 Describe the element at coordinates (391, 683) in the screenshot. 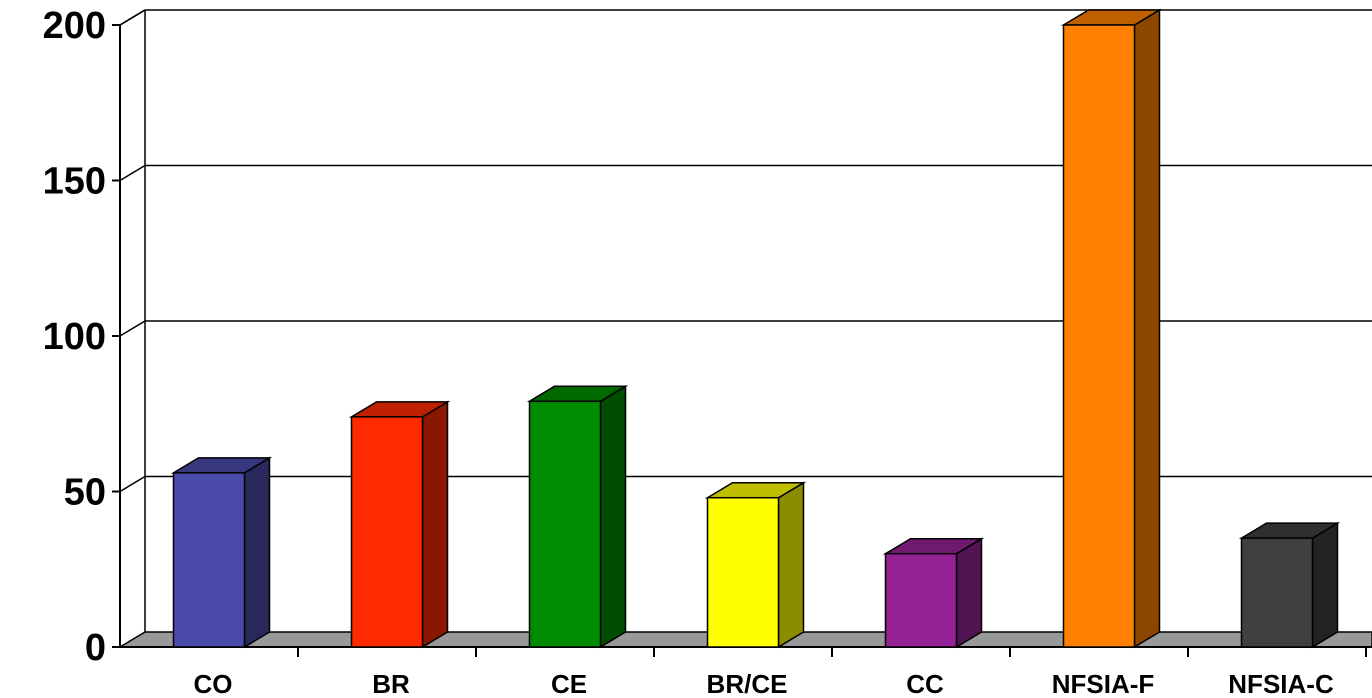

I see `x-category-label: BR` at that location.